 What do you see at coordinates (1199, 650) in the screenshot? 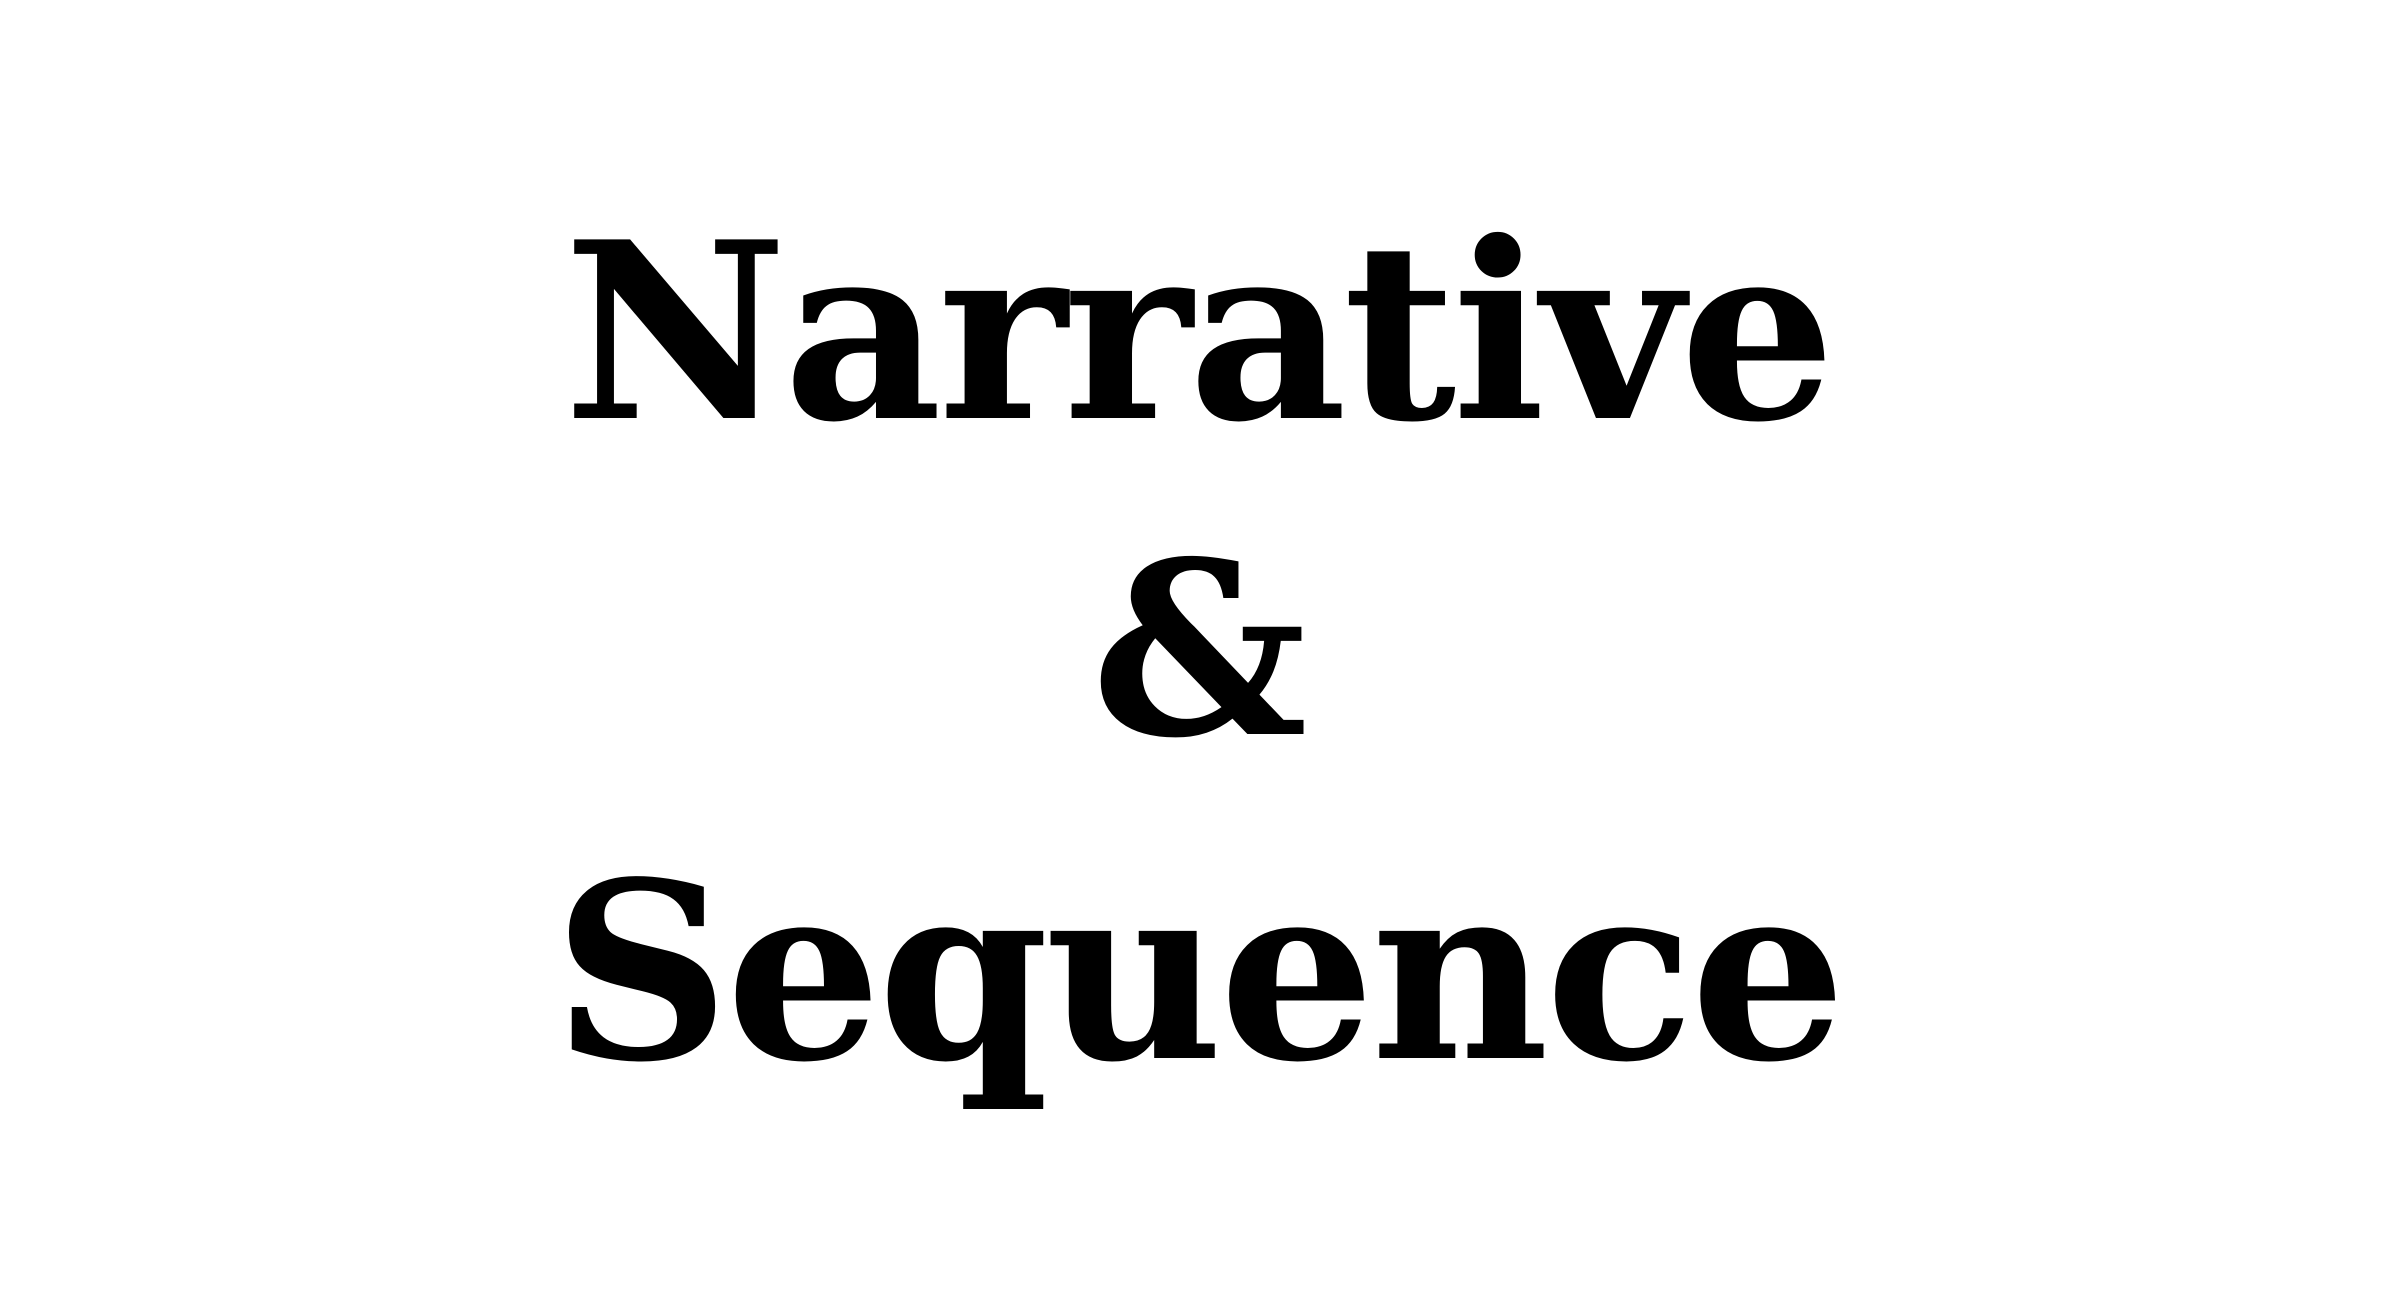
I see `title-ampersand: &` at bounding box center [1199, 650].